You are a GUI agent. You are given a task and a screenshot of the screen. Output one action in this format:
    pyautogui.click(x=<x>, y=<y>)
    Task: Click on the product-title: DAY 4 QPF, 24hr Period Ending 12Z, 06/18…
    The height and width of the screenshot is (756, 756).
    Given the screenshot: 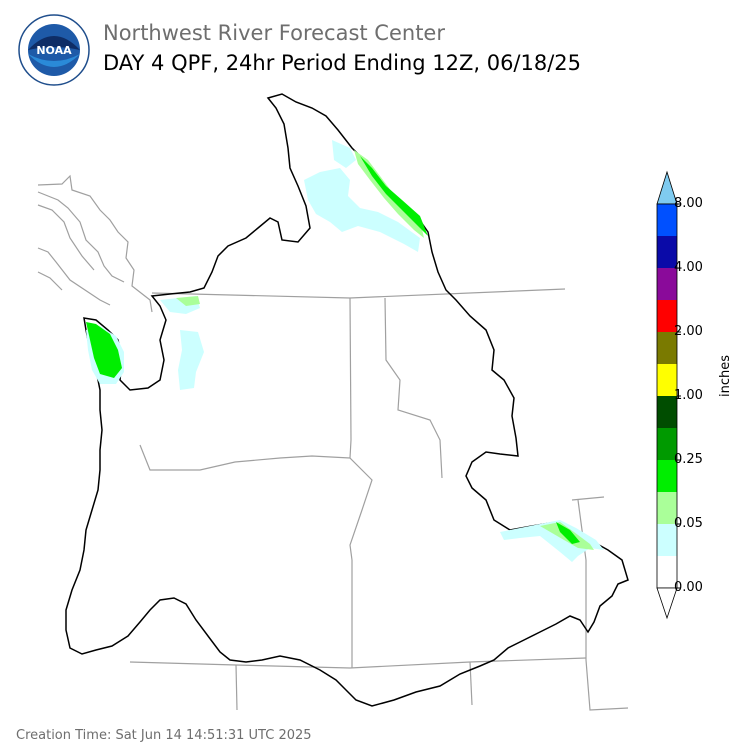 What is the action you would take?
    pyautogui.click(x=342, y=63)
    